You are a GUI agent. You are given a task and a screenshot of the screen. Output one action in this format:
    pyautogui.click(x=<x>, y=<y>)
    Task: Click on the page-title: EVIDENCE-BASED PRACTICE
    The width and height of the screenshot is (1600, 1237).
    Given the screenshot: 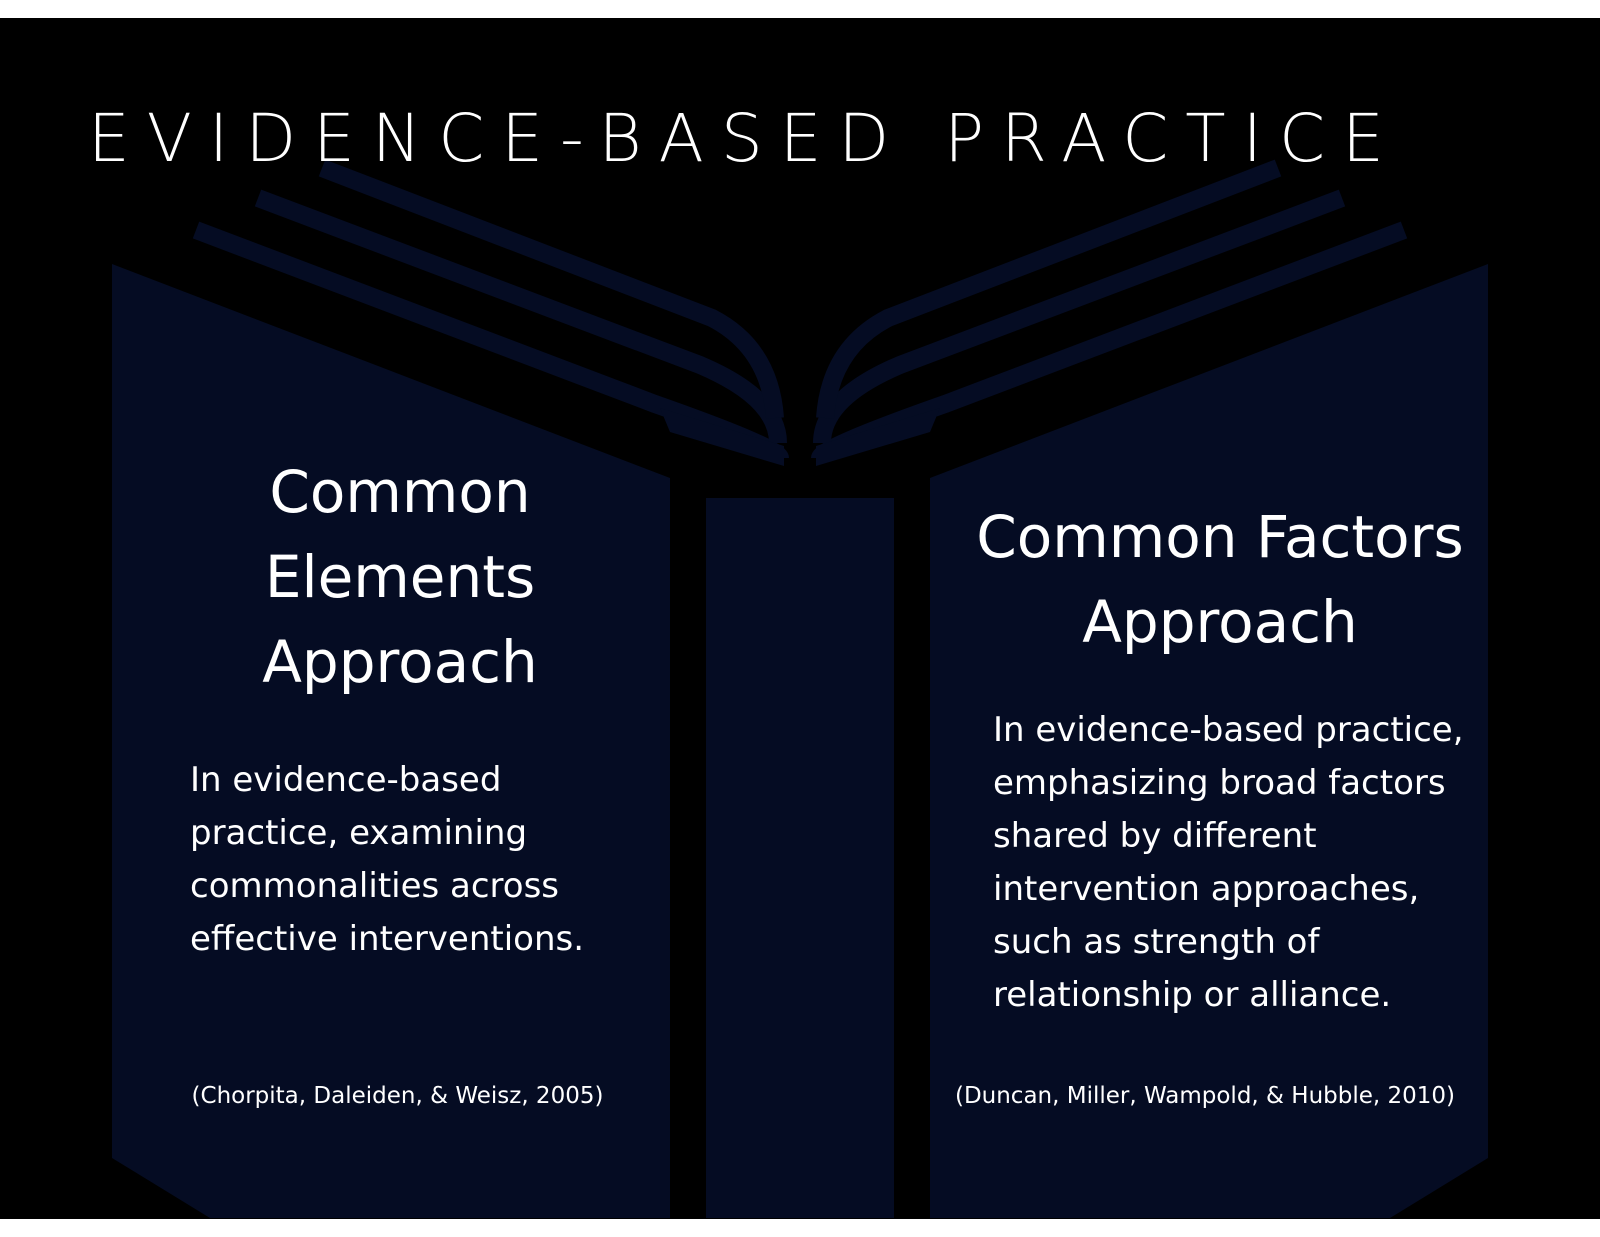 What is the action you would take?
    pyautogui.click(x=744, y=138)
    